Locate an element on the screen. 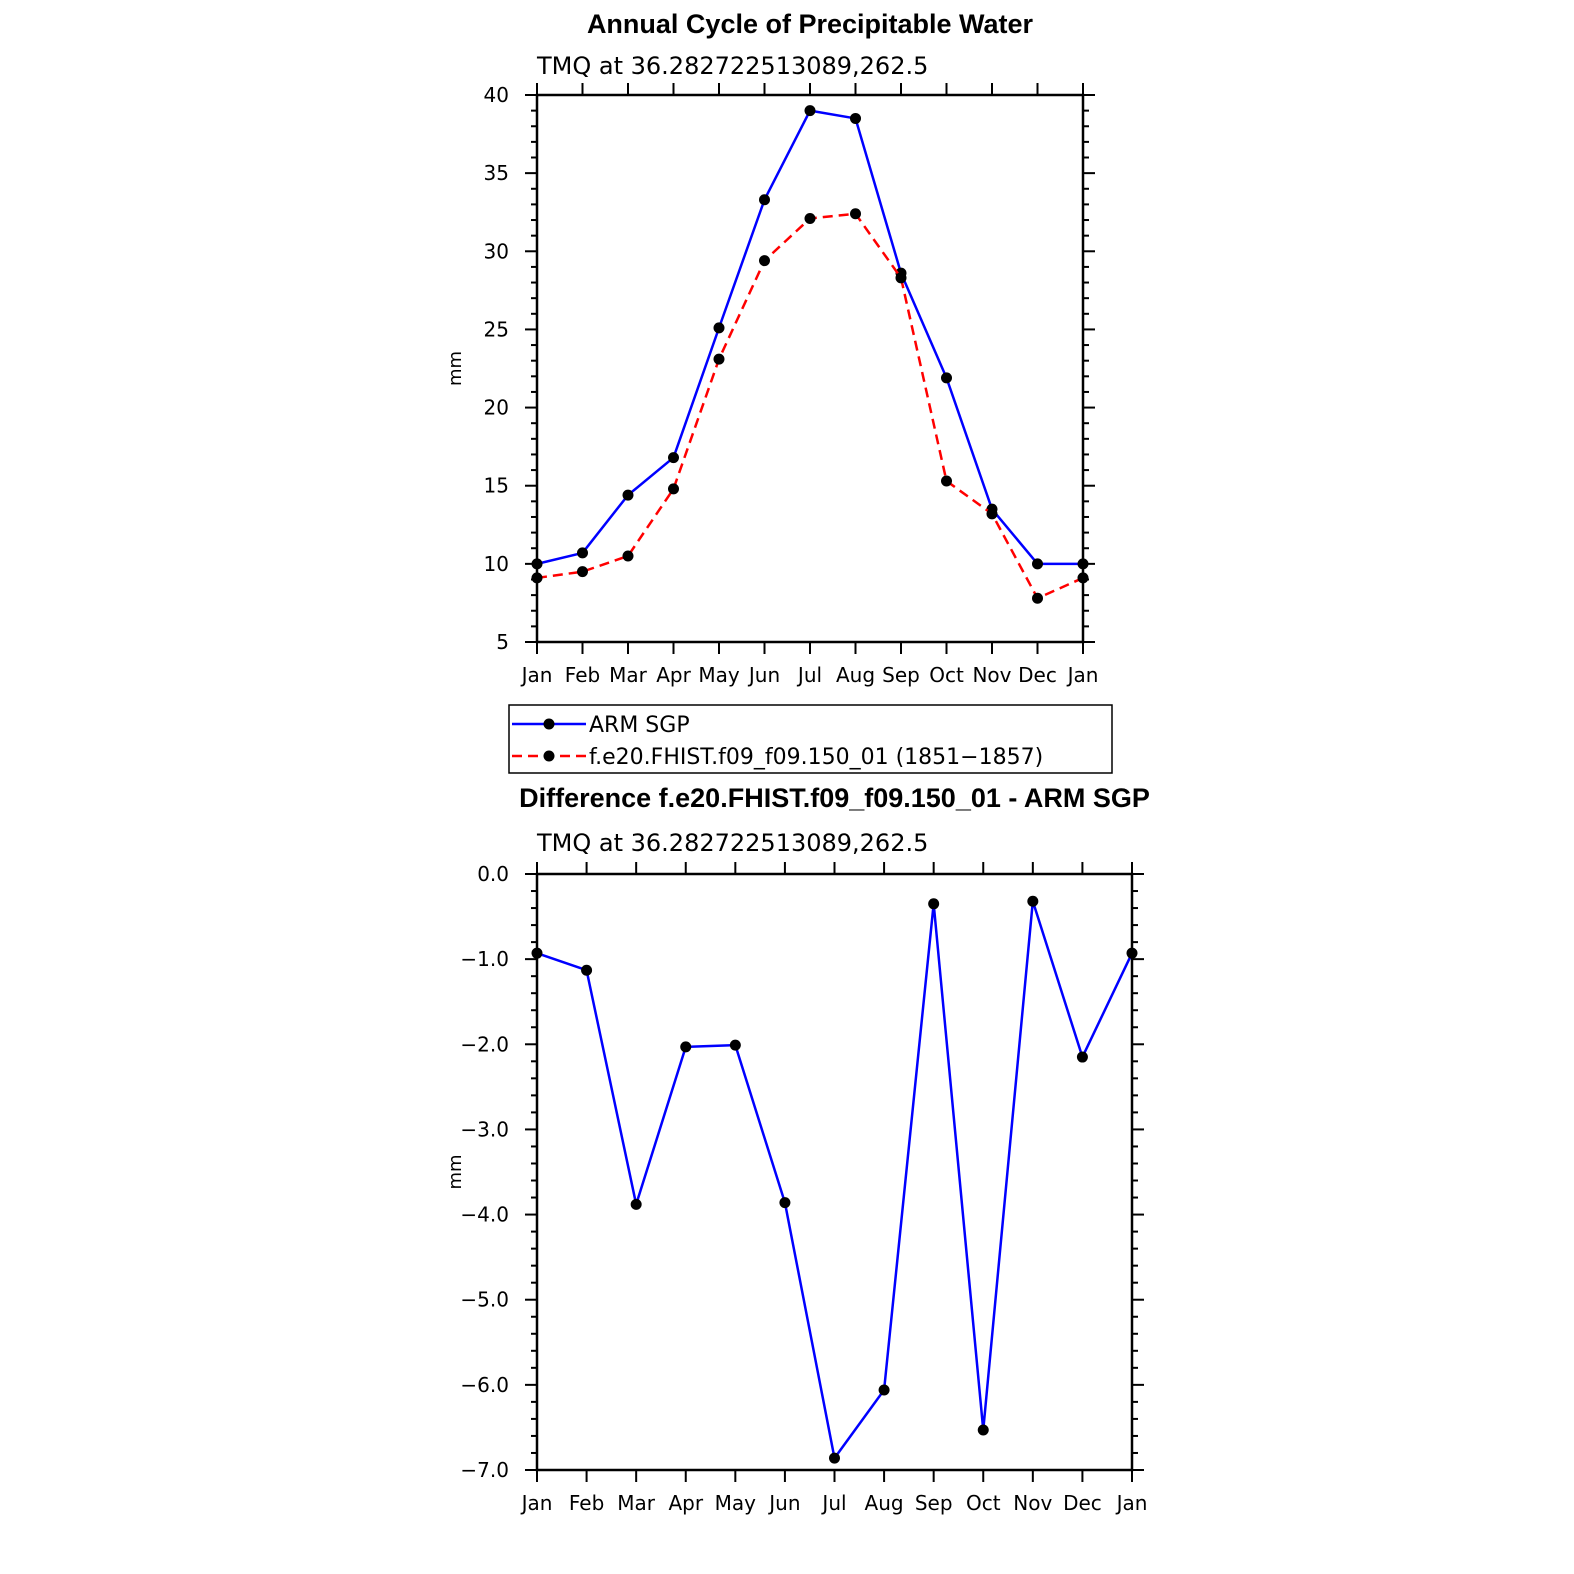 The width and height of the screenshot is (1574, 1574). y-tick-label: −6.0 is located at coordinates (484, 1385).